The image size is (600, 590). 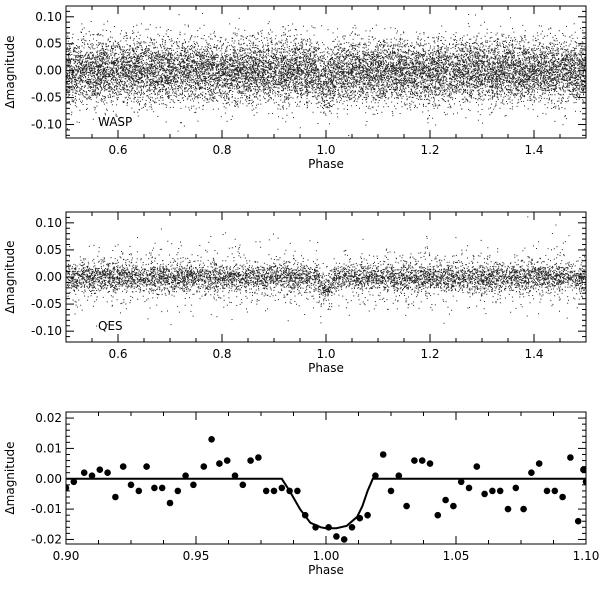 I want to click on y-tick-label: -0.02, so click(x=46, y=539).